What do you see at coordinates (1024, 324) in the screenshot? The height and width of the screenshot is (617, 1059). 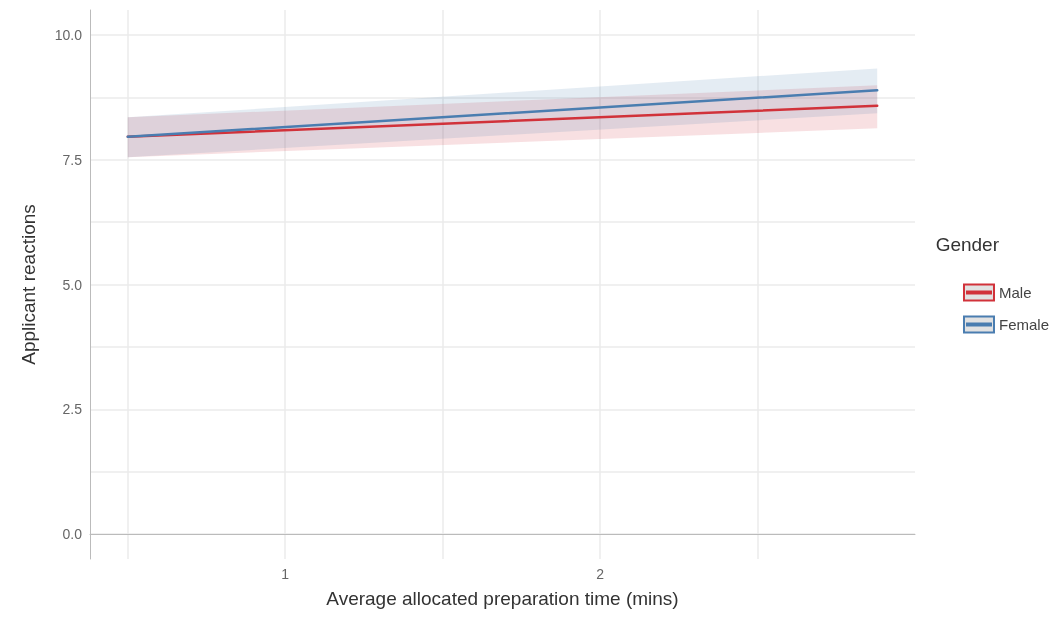 I see `legend-label: Female` at bounding box center [1024, 324].